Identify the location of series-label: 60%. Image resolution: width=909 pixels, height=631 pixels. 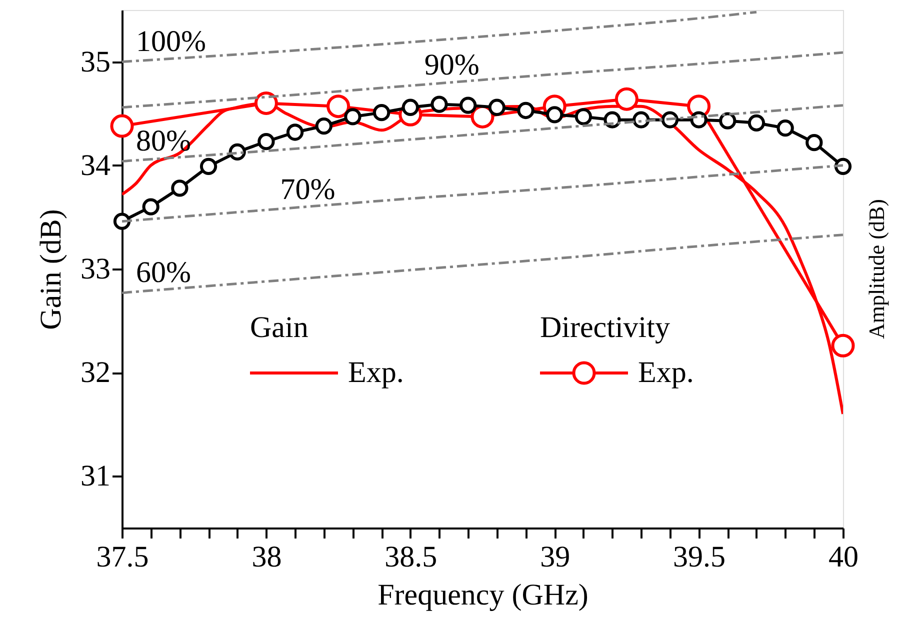
(163, 272).